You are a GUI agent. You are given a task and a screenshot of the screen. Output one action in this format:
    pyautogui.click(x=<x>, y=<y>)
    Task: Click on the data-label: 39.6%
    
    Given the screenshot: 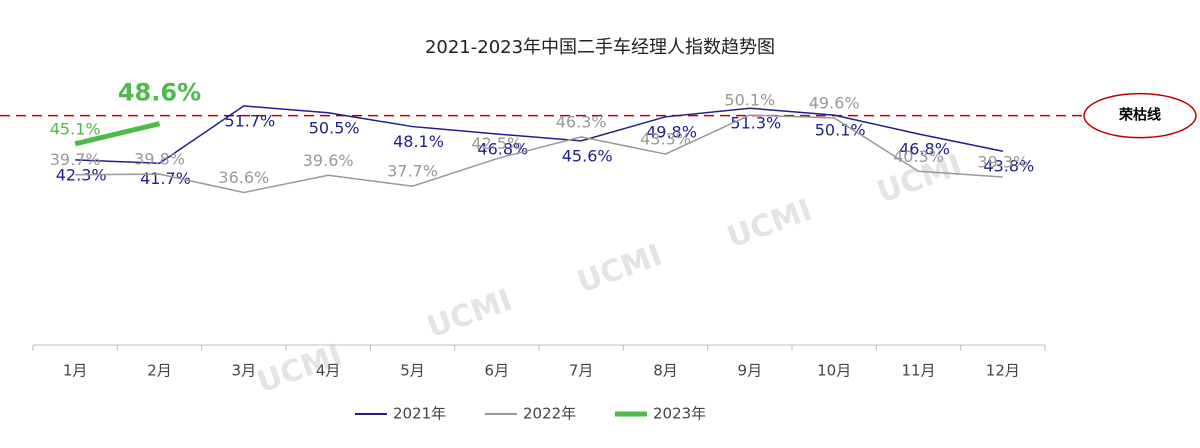 What is the action you would take?
    pyautogui.click(x=328, y=160)
    